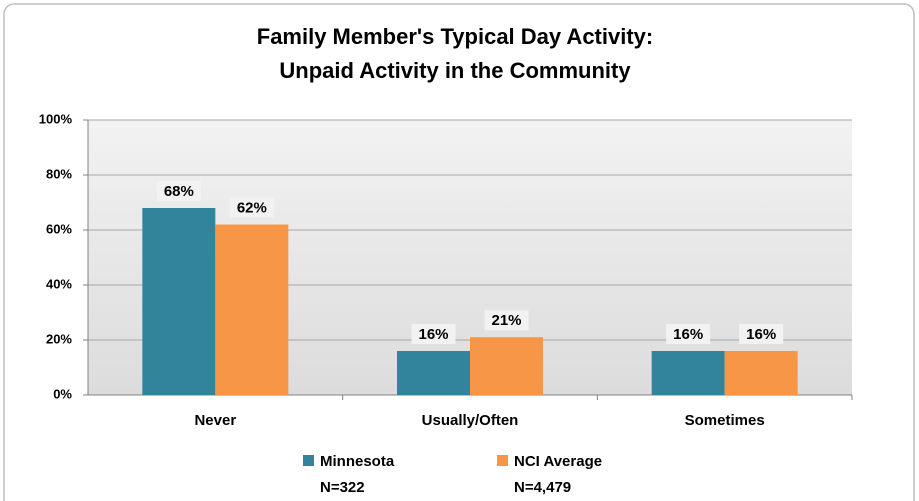 The image size is (919, 501). What do you see at coordinates (59, 173) in the screenshot?
I see `y-tick-label: 80%` at bounding box center [59, 173].